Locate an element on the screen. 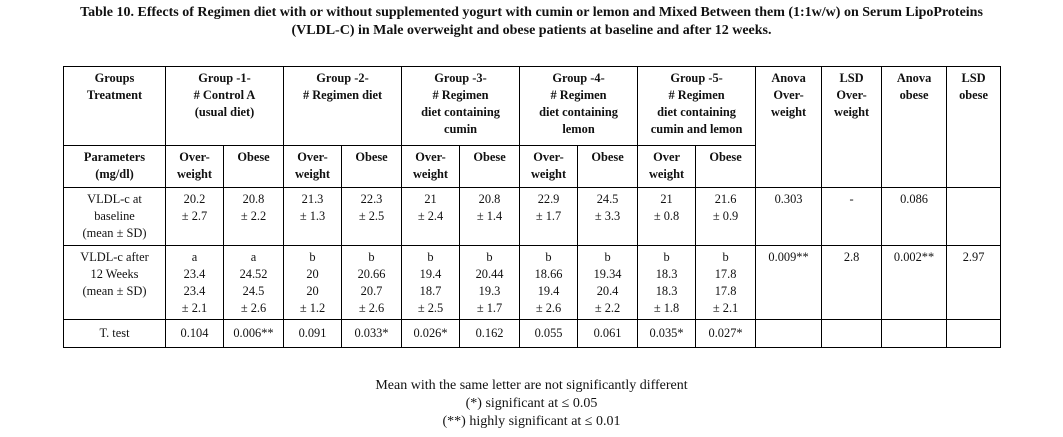 Image resolution: width=1063 pixels, height=437 pixels. cell-line: # Control A is located at coordinates (224, 95).